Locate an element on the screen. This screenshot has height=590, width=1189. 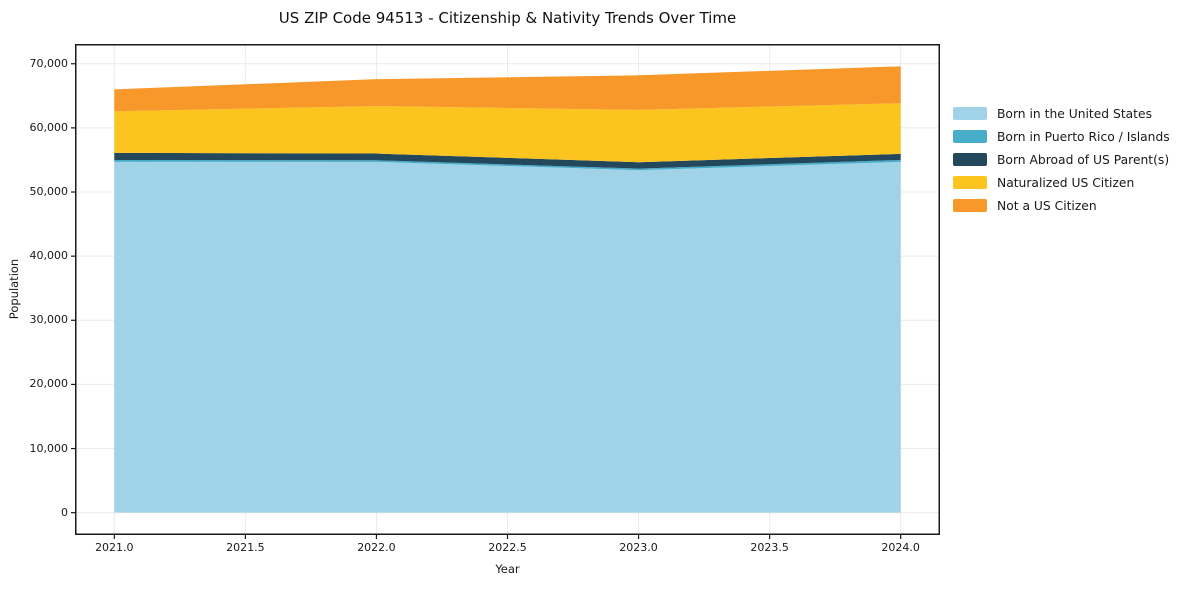
legend-item: Not a US Citizen is located at coordinates (1061, 205).